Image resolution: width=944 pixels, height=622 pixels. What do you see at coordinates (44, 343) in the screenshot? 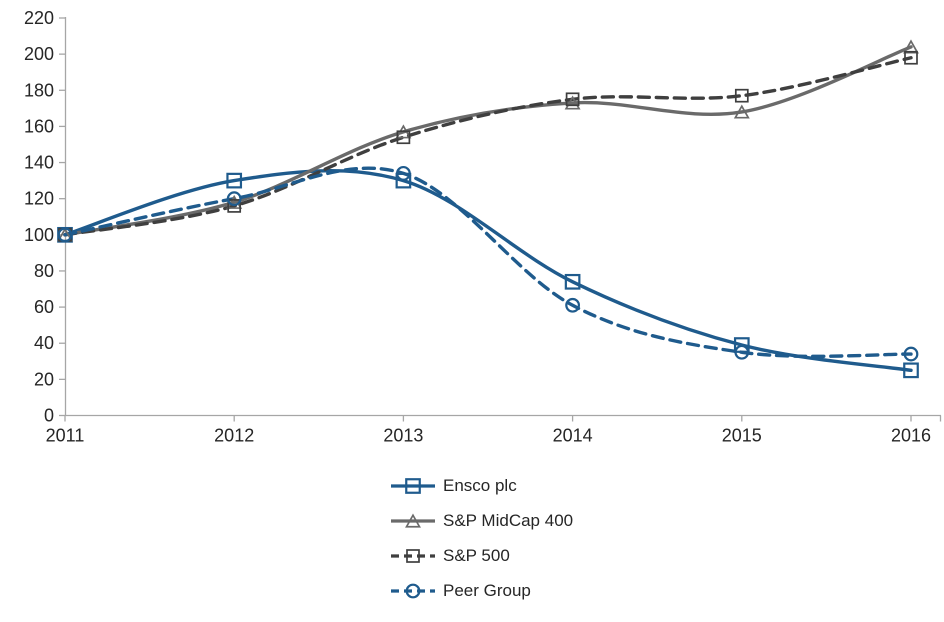
I see `y-tick-label: 40` at bounding box center [44, 343].